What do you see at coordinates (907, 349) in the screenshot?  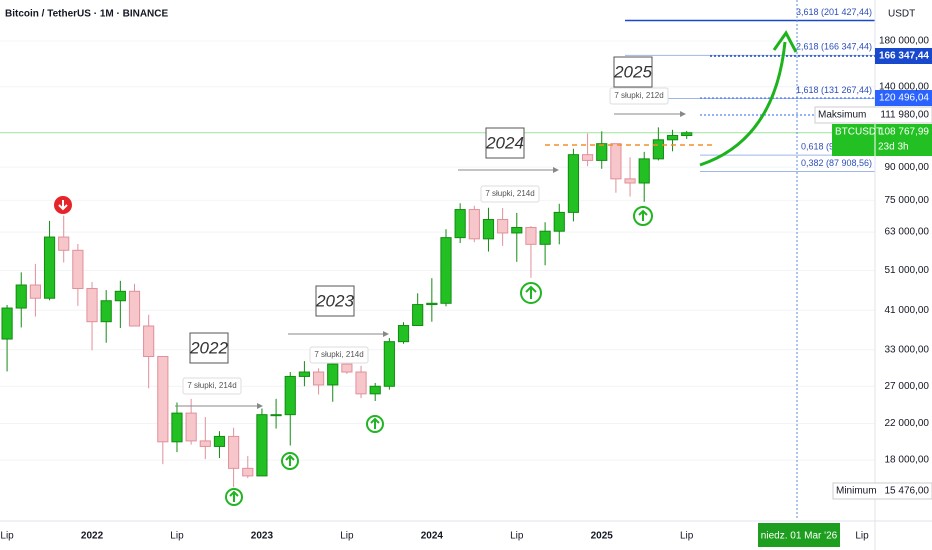 I see `y-tick-label: 33 000,00` at bounding box center [907, 349].